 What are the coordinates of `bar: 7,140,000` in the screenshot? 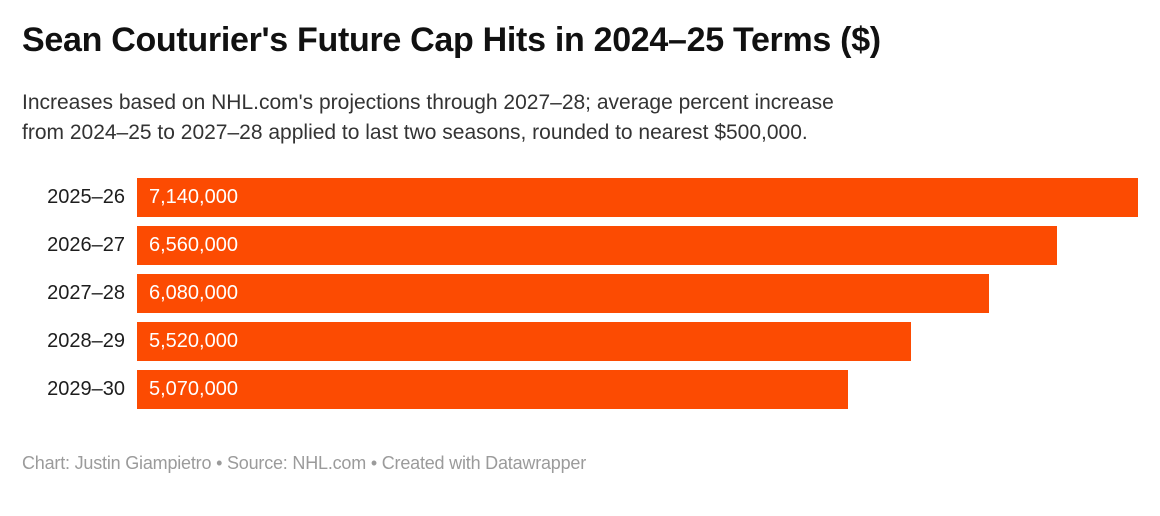 It's located at (637, 197).